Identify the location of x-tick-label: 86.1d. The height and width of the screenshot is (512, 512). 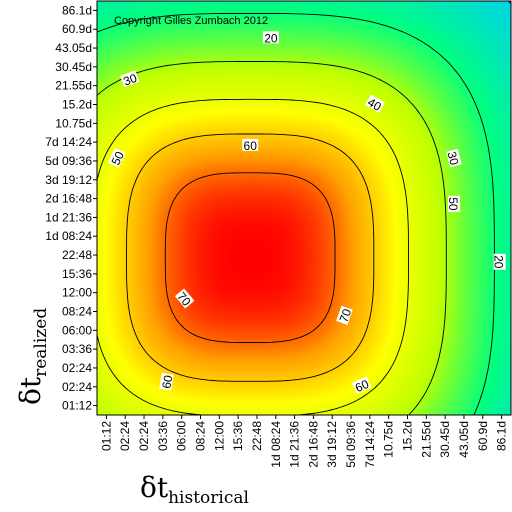
(502, 436).